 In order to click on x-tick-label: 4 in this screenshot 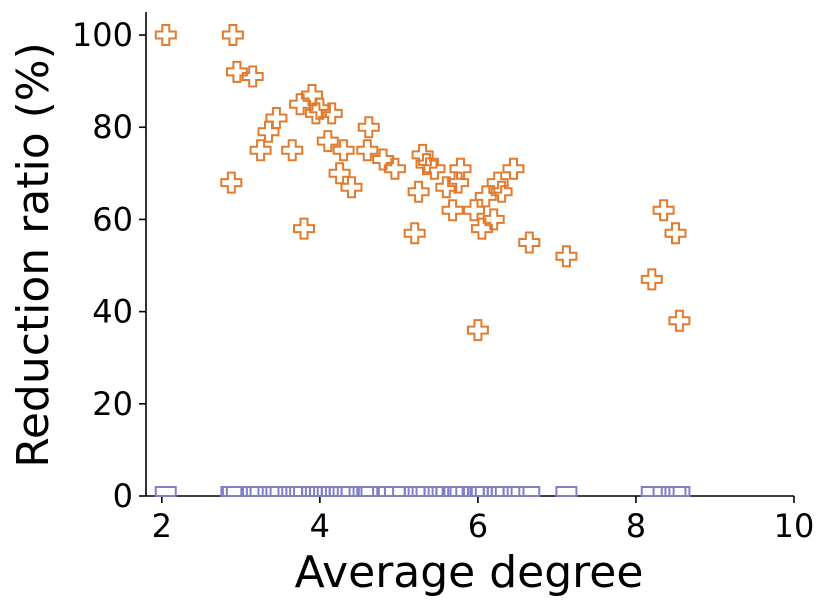, I will do `click(320, 526)`.